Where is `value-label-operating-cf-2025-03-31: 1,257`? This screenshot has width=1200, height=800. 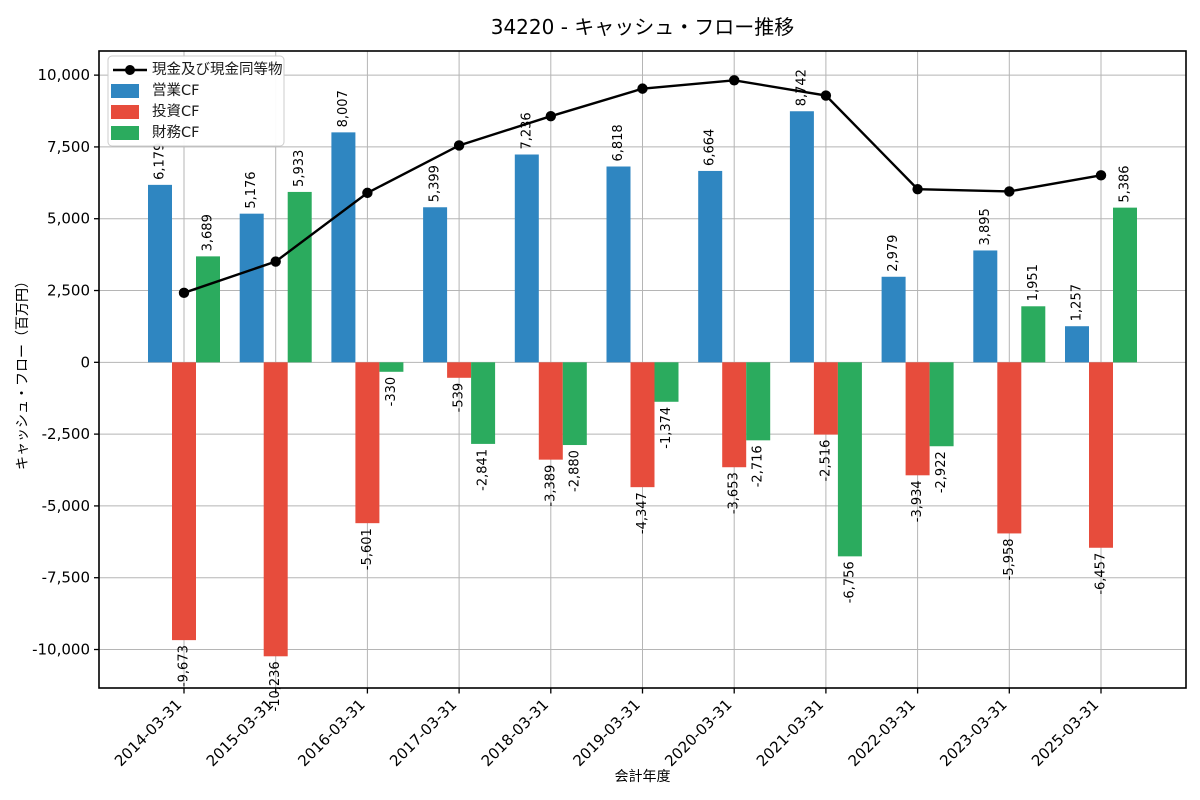 value-label-operating-cf-2025-03-31: 1,257 is located at coordinates (1077, 302).